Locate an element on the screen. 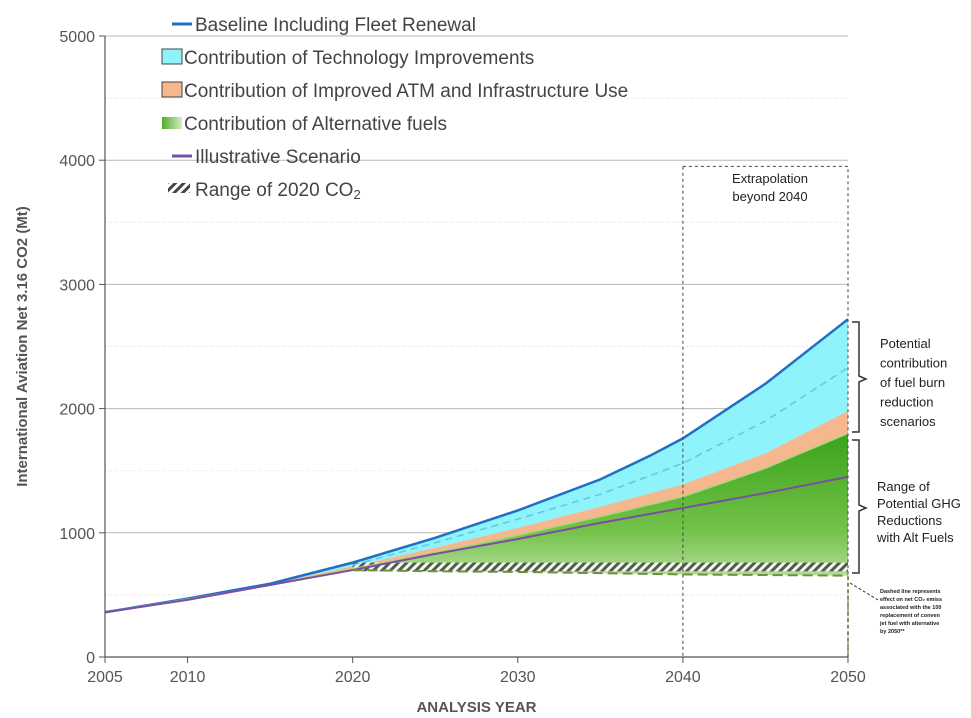 Image resolution: width=971 pixels, height=718 pixels. x-tick-label: 2020 is located at coordinates (353, 677).